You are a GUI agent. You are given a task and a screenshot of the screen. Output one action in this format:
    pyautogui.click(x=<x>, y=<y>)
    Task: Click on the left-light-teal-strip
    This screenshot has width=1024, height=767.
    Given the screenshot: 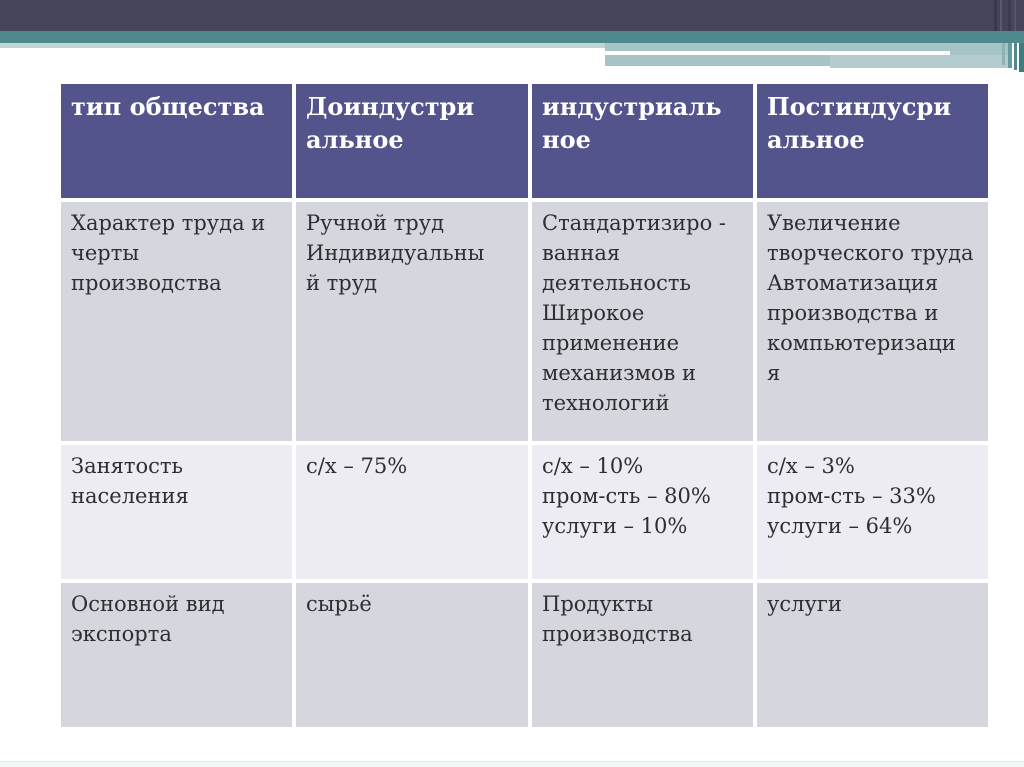 What is the action you would take?
    pyautogui.click(x=302, y=45)
    